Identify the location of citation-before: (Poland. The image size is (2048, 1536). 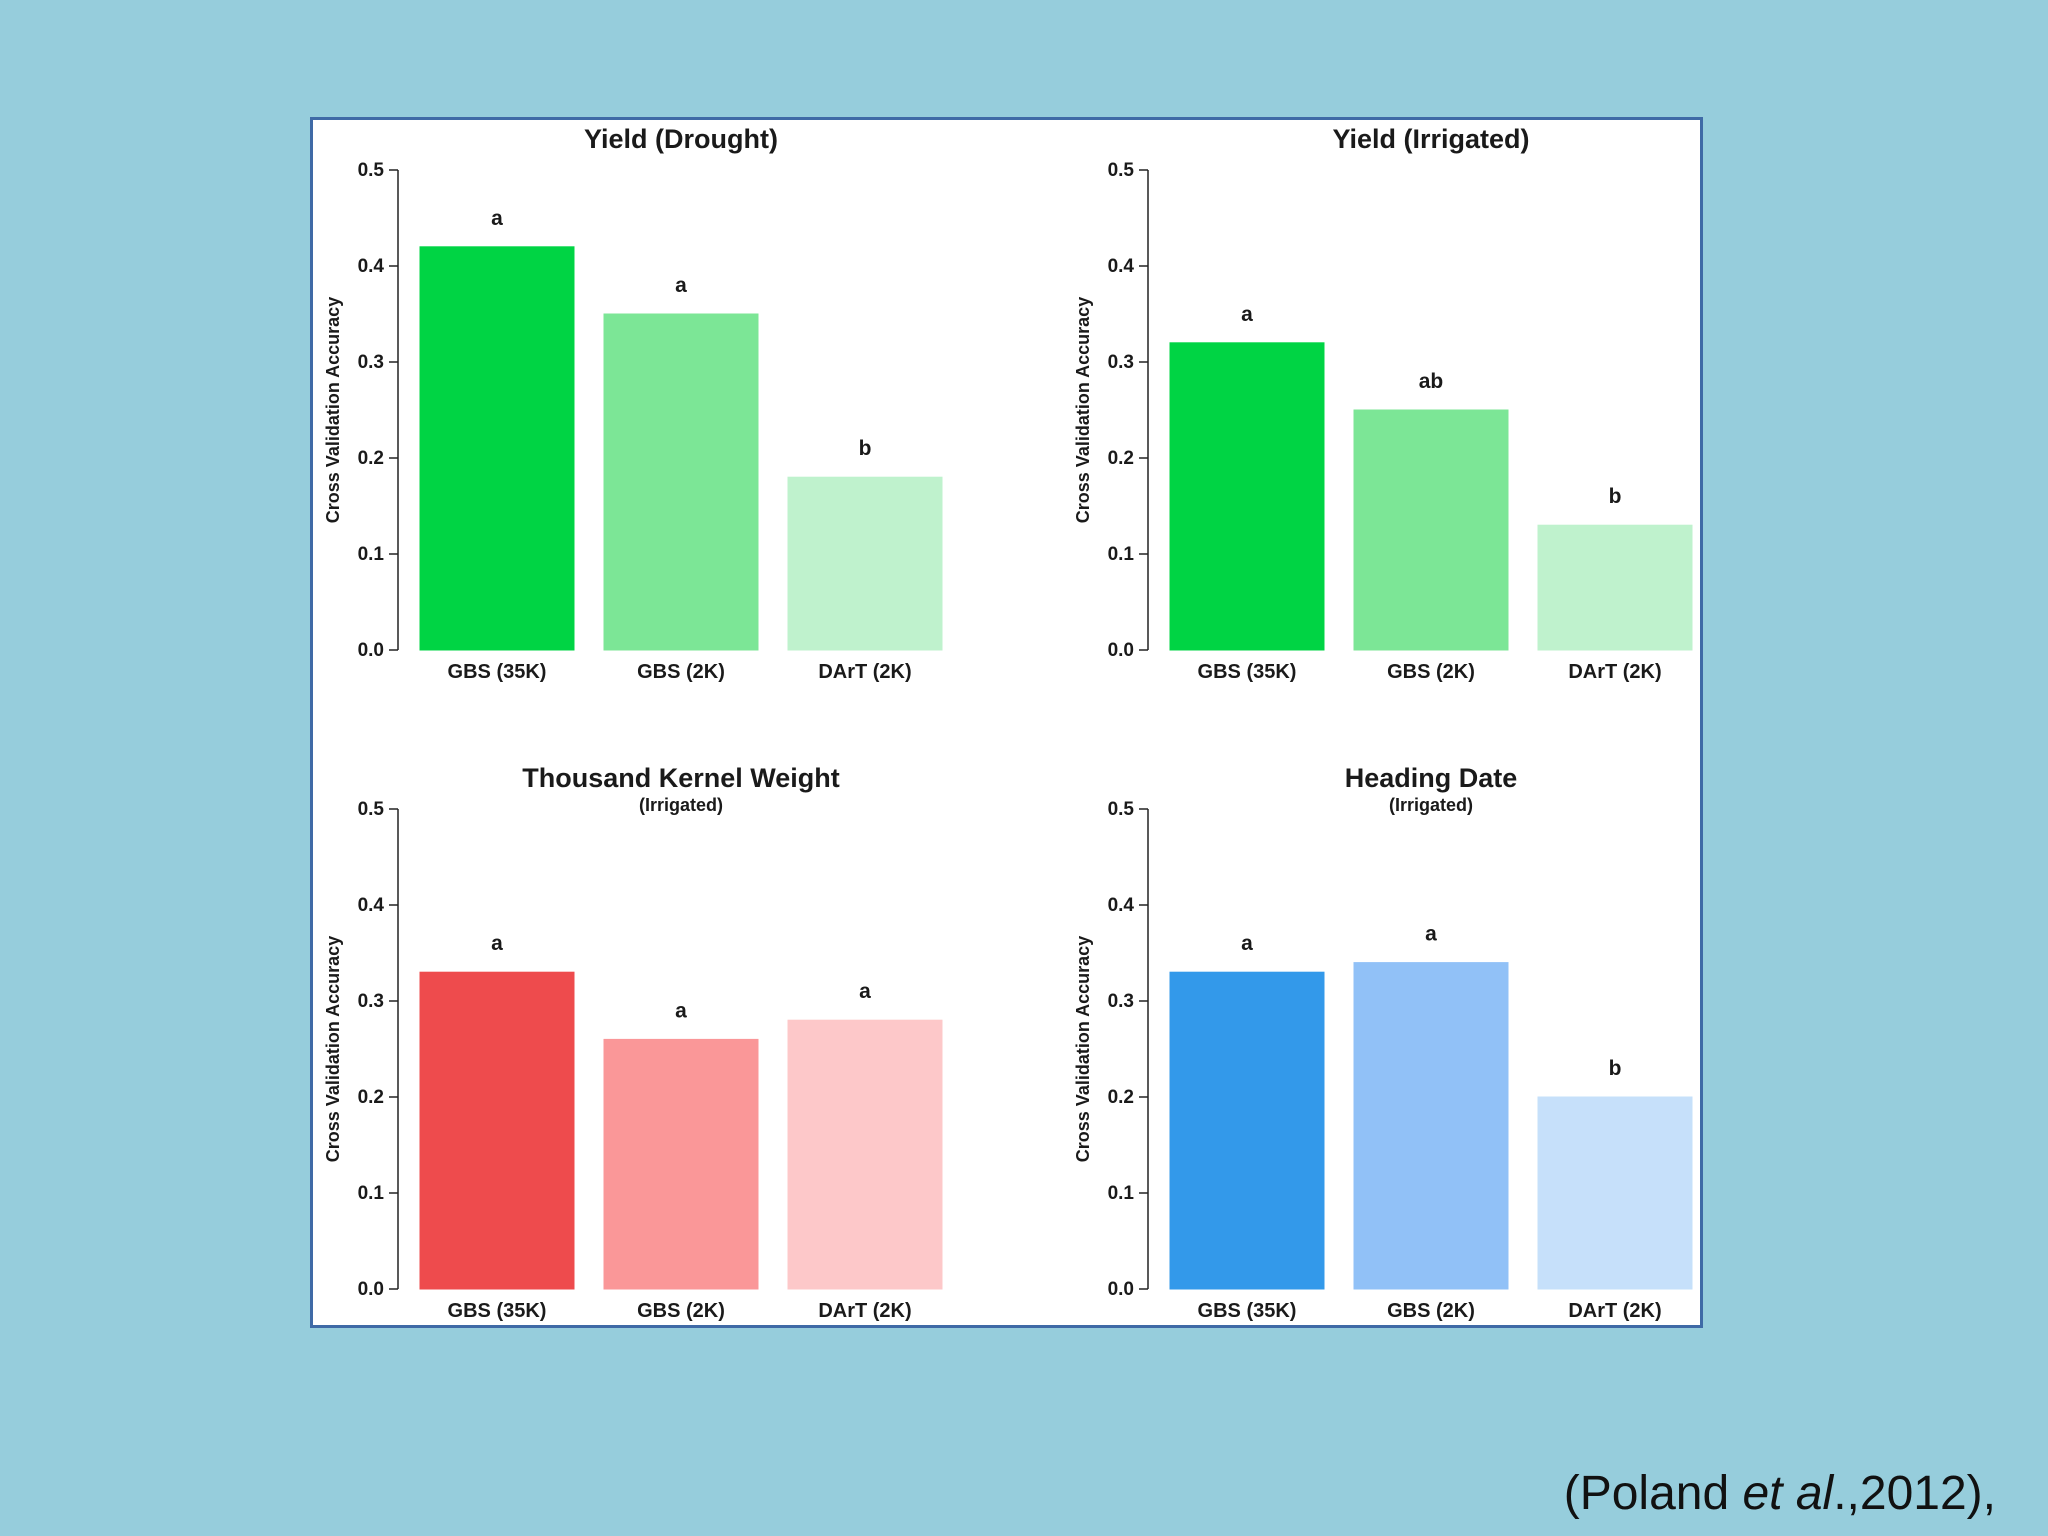
(1653, 1493).